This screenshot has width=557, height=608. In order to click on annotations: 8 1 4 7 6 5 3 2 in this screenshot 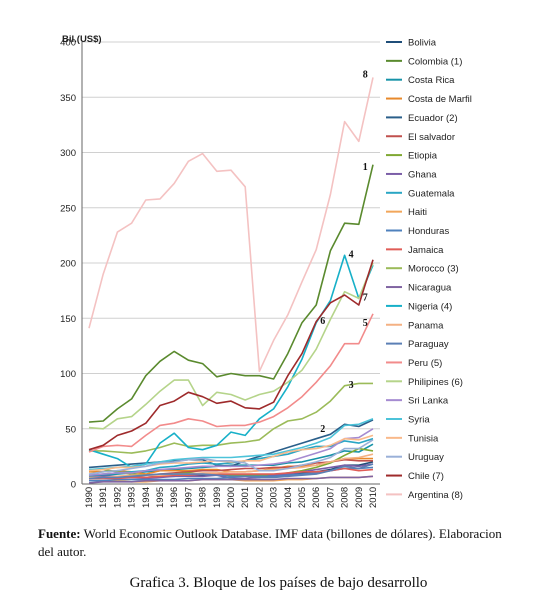, I will do `click(344, 252)`.